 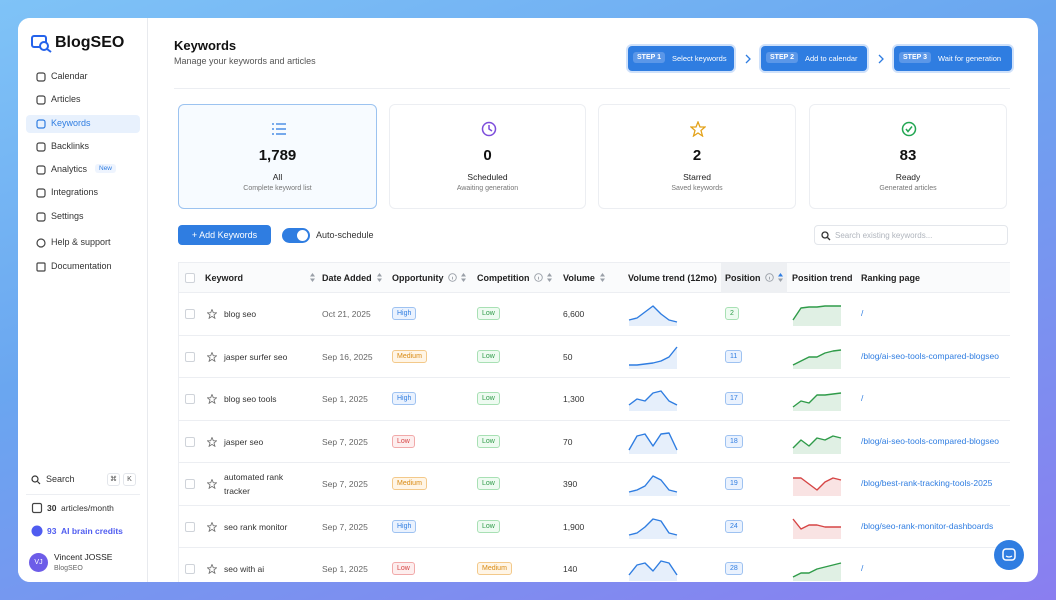 What do you see at coordinates (487, 156) in the screenshot?
I see `stat-card: 0 Scheduled Awaiting generation` at bounding box center [487, 156].